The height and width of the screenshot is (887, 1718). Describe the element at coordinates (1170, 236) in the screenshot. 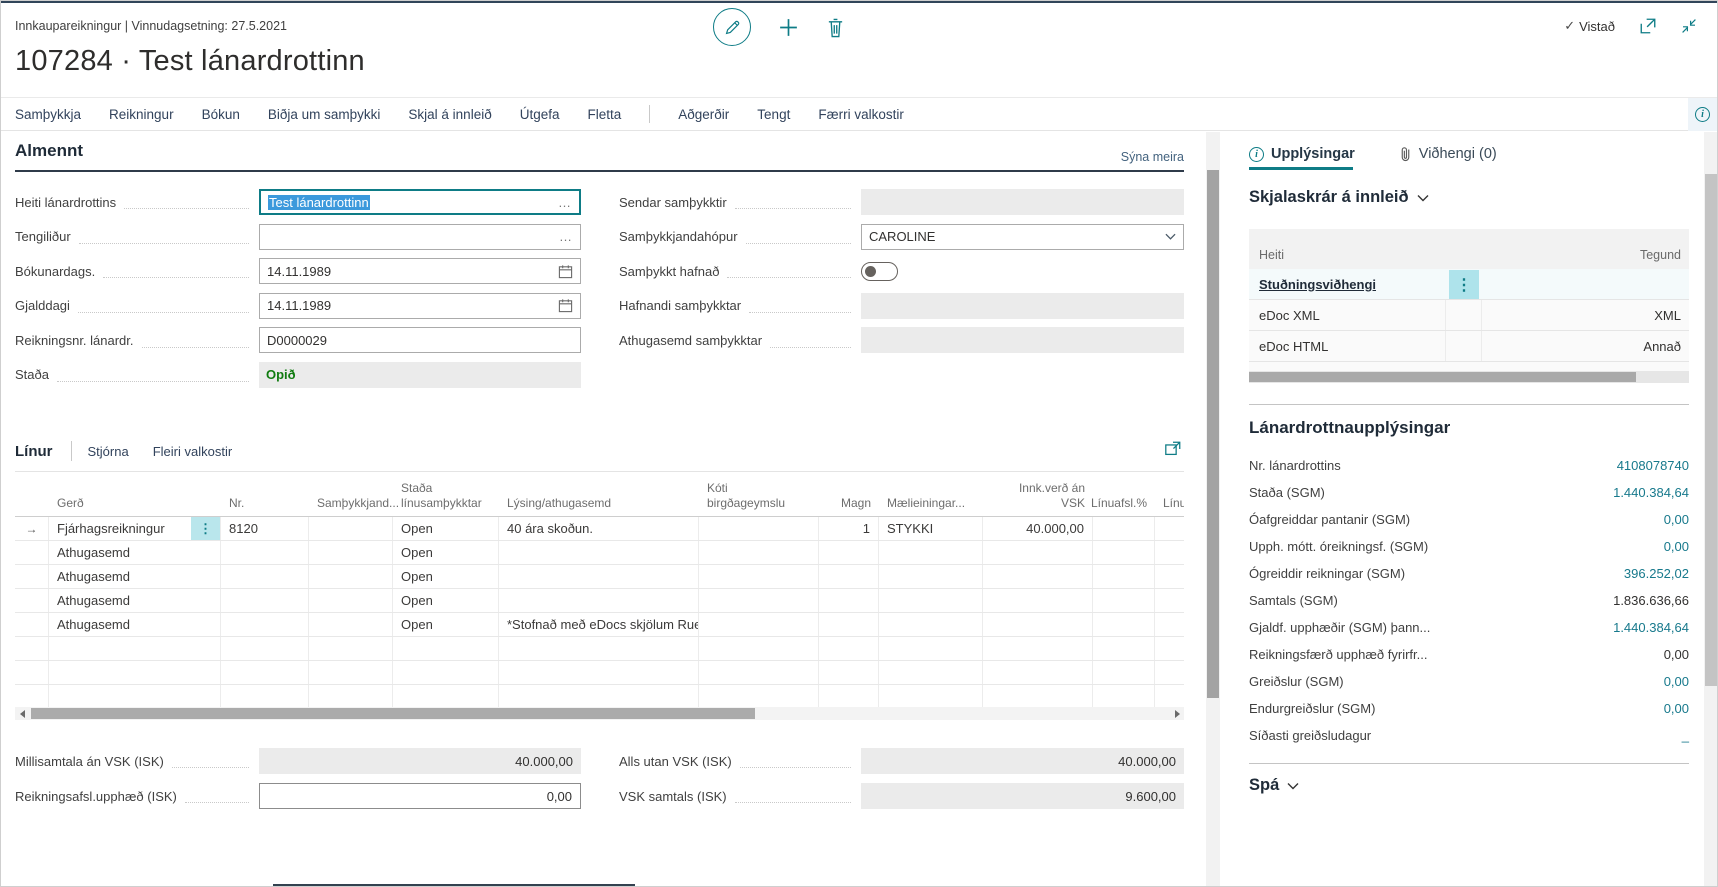

I see `chevron-down-icon` at that location.